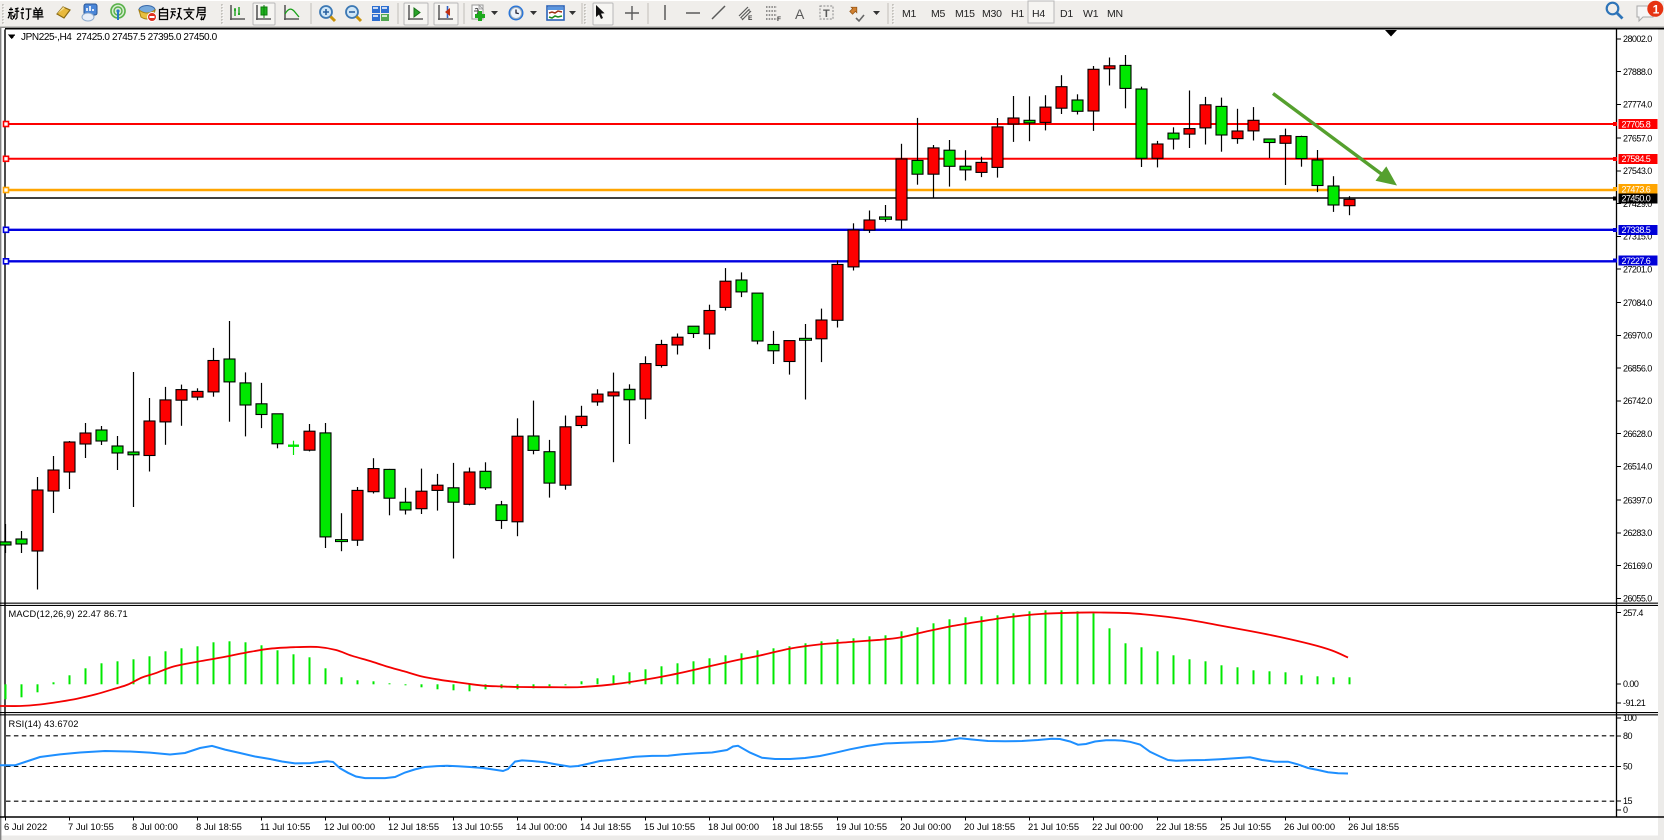 The width and height of the screenshot is (1664, 840). Describe the element at coordinates (1637, 138) in the screenshot. I see `svg-text: 27657.0` at that location.